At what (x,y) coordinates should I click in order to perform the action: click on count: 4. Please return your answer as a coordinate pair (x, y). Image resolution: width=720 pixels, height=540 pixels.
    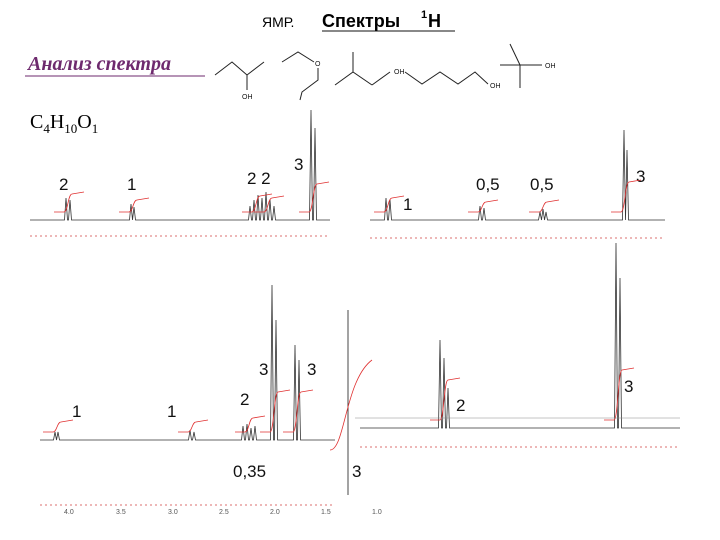
    Looking at the image, I should click on (46, 128).